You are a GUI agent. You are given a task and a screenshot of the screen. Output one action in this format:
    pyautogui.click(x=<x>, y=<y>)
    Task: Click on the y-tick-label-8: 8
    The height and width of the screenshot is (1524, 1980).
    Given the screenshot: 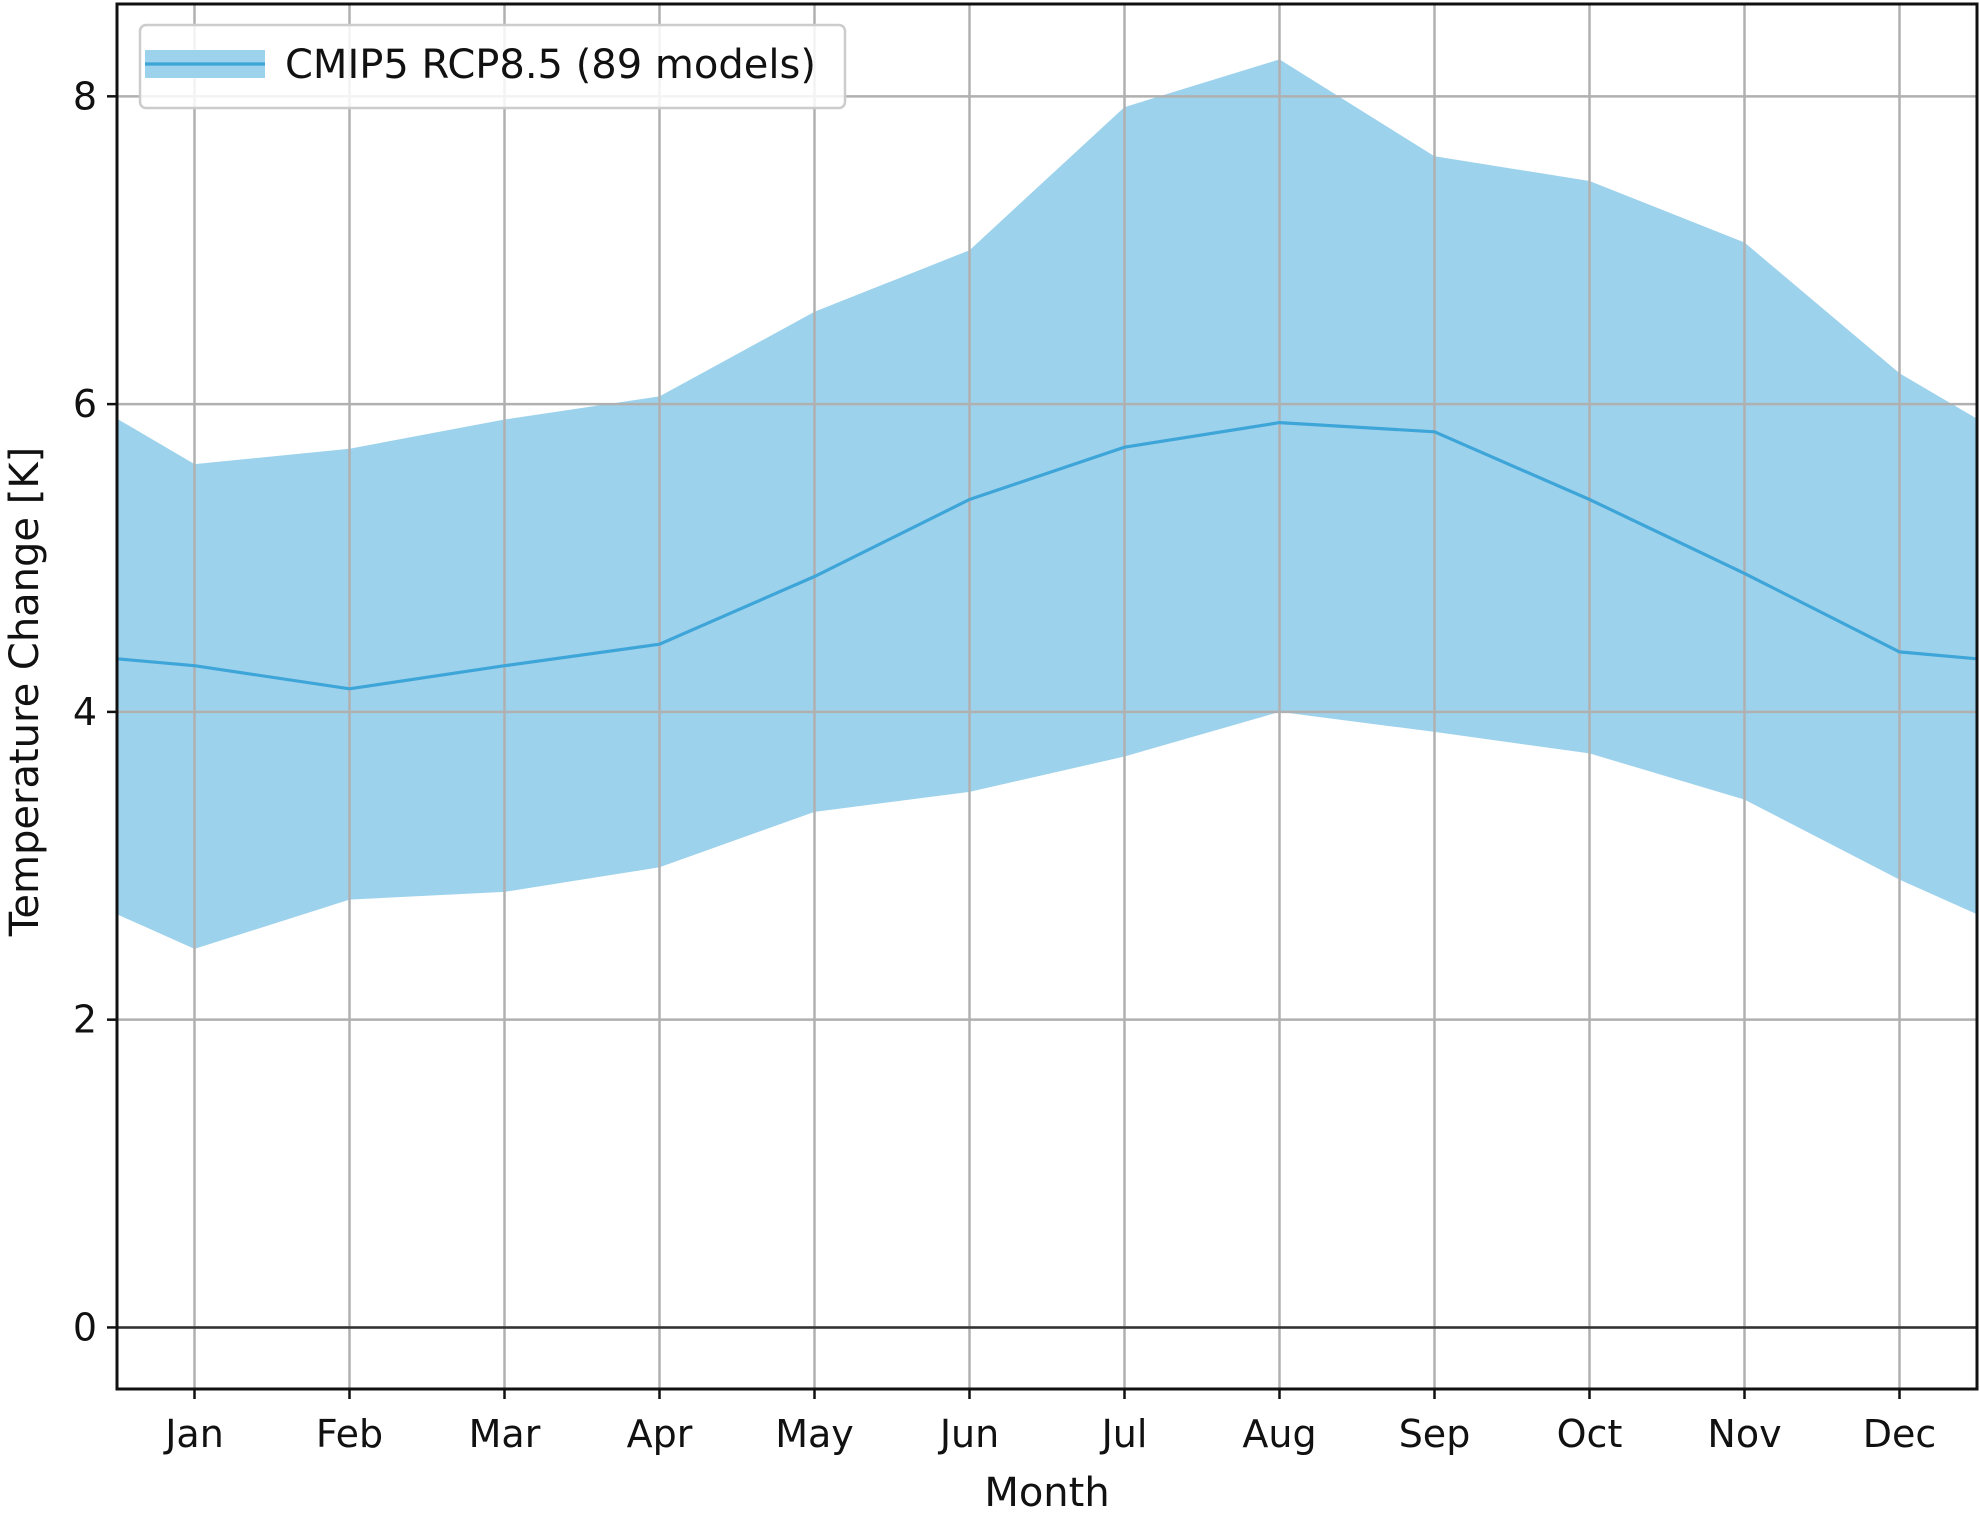 What is the action you would take?
    pyautogui.click(x=85, y=96)
    